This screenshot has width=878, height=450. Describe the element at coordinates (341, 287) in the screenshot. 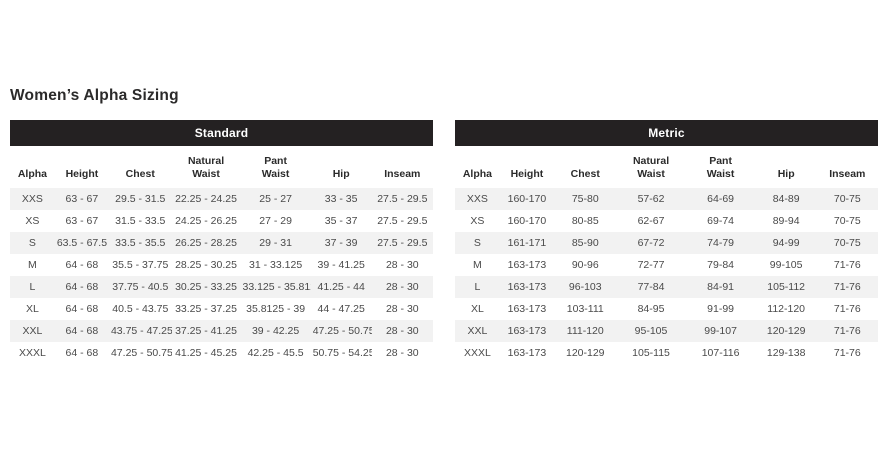

I see `measurement-cell: 41.25 - 44` at that location.